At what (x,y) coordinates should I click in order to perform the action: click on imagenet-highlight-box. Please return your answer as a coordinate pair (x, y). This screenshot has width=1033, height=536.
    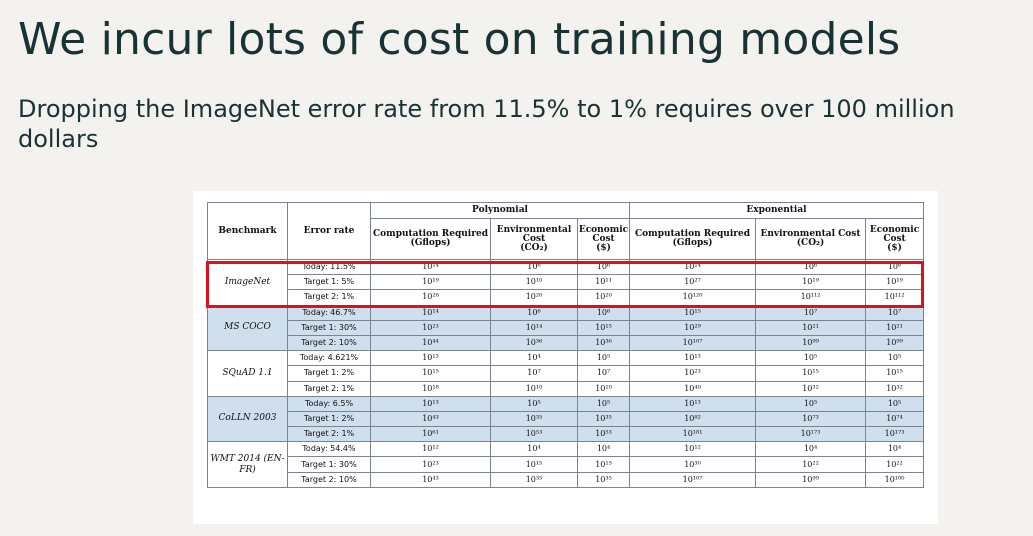
    Looking at the image, I should click on (565, 284).